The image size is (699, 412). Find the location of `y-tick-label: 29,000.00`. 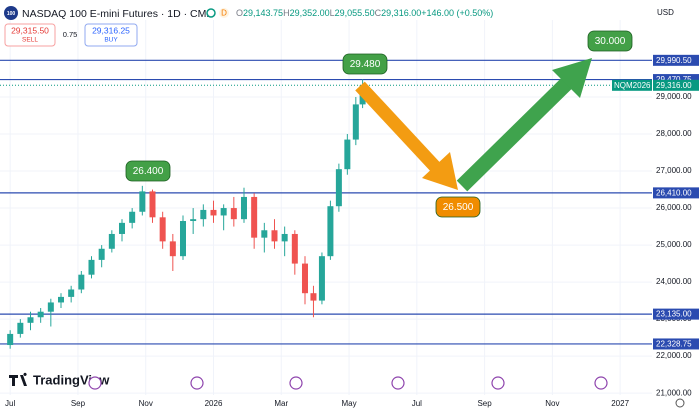

y-tick-label: 29,000.00 is located at coordinates (674, 96).